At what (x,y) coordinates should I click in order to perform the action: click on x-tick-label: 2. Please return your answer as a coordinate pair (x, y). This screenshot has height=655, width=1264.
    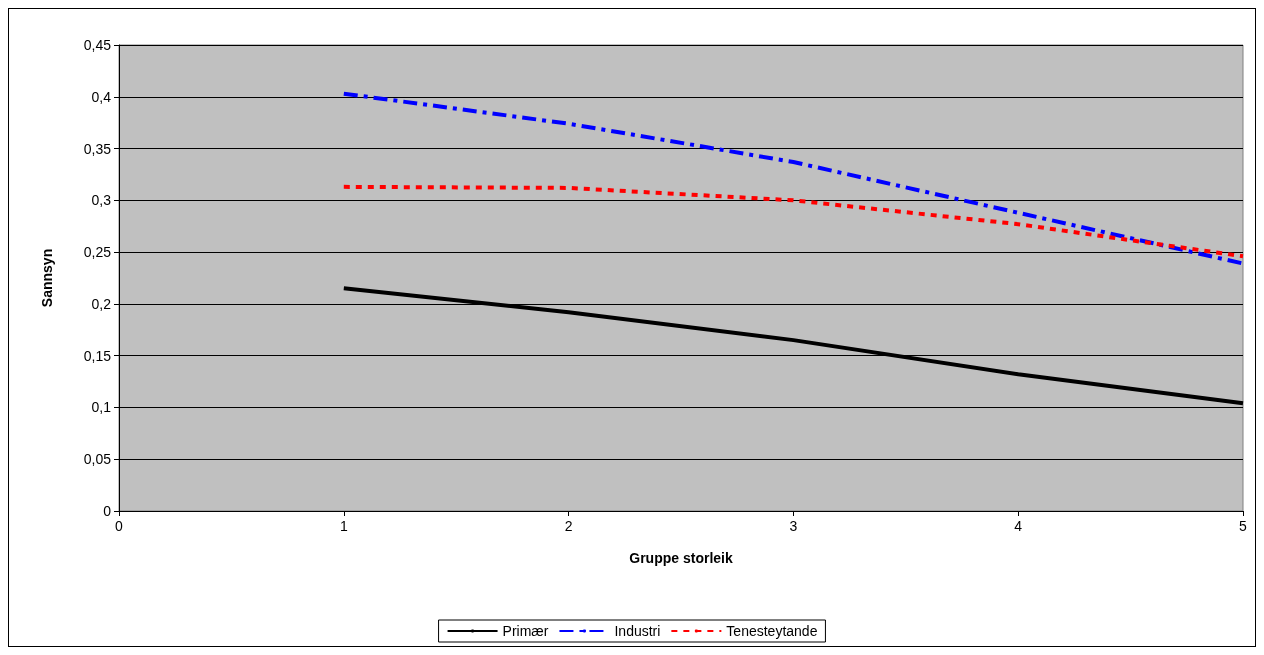
    Looking at the image, I should click on (568, 526).